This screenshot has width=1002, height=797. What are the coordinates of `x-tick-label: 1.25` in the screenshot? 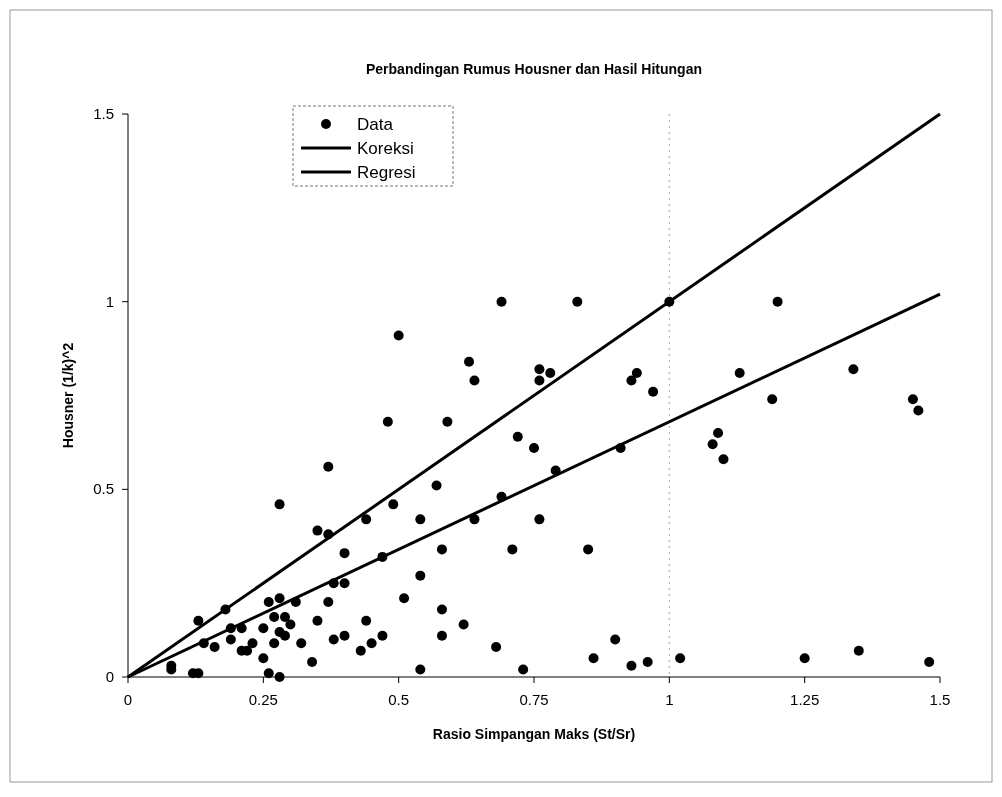 It's located at (805, 699).